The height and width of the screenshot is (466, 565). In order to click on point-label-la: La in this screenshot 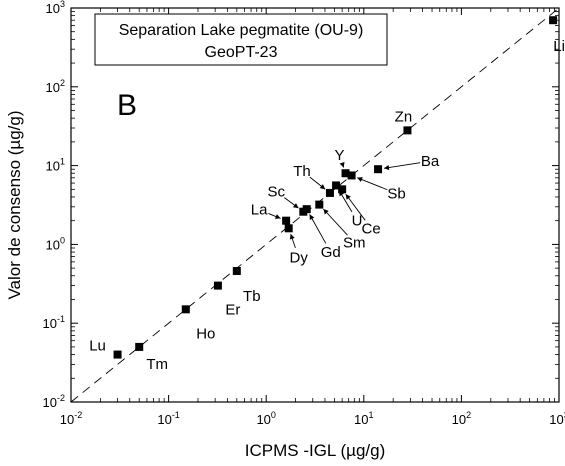, I will do `click(259, 210)`.